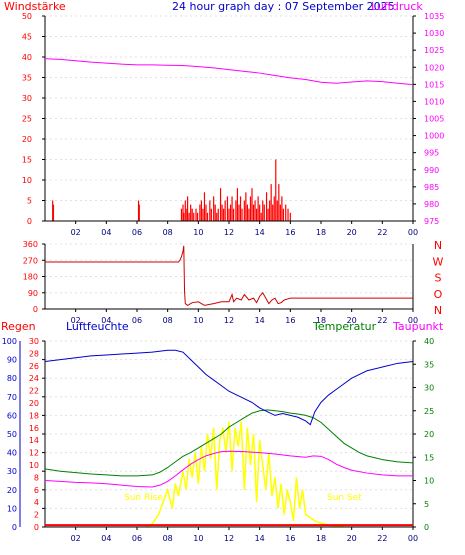  What do you see at coordinates (434, 101) in the screenshot?
I see `pressure-tick-label: 1010` at bounding box center [434, 101].